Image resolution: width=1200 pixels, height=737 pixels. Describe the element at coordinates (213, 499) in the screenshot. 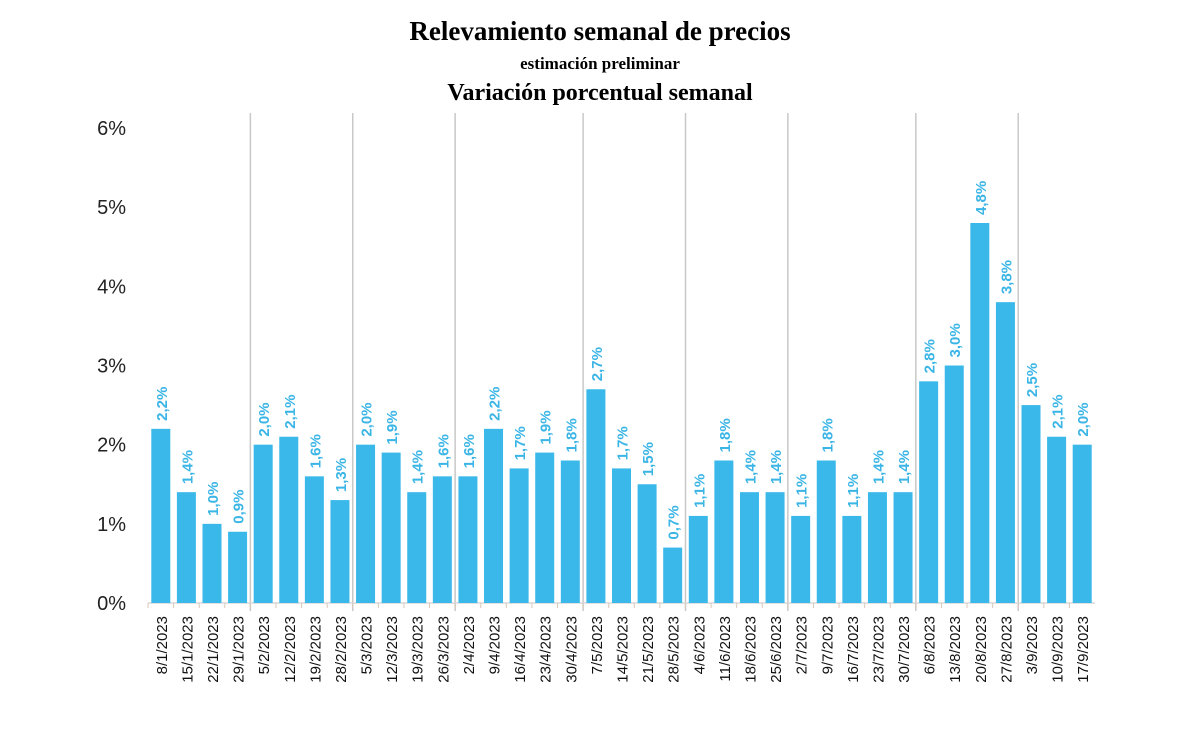

I see `data-label: 1,0%` at that location.